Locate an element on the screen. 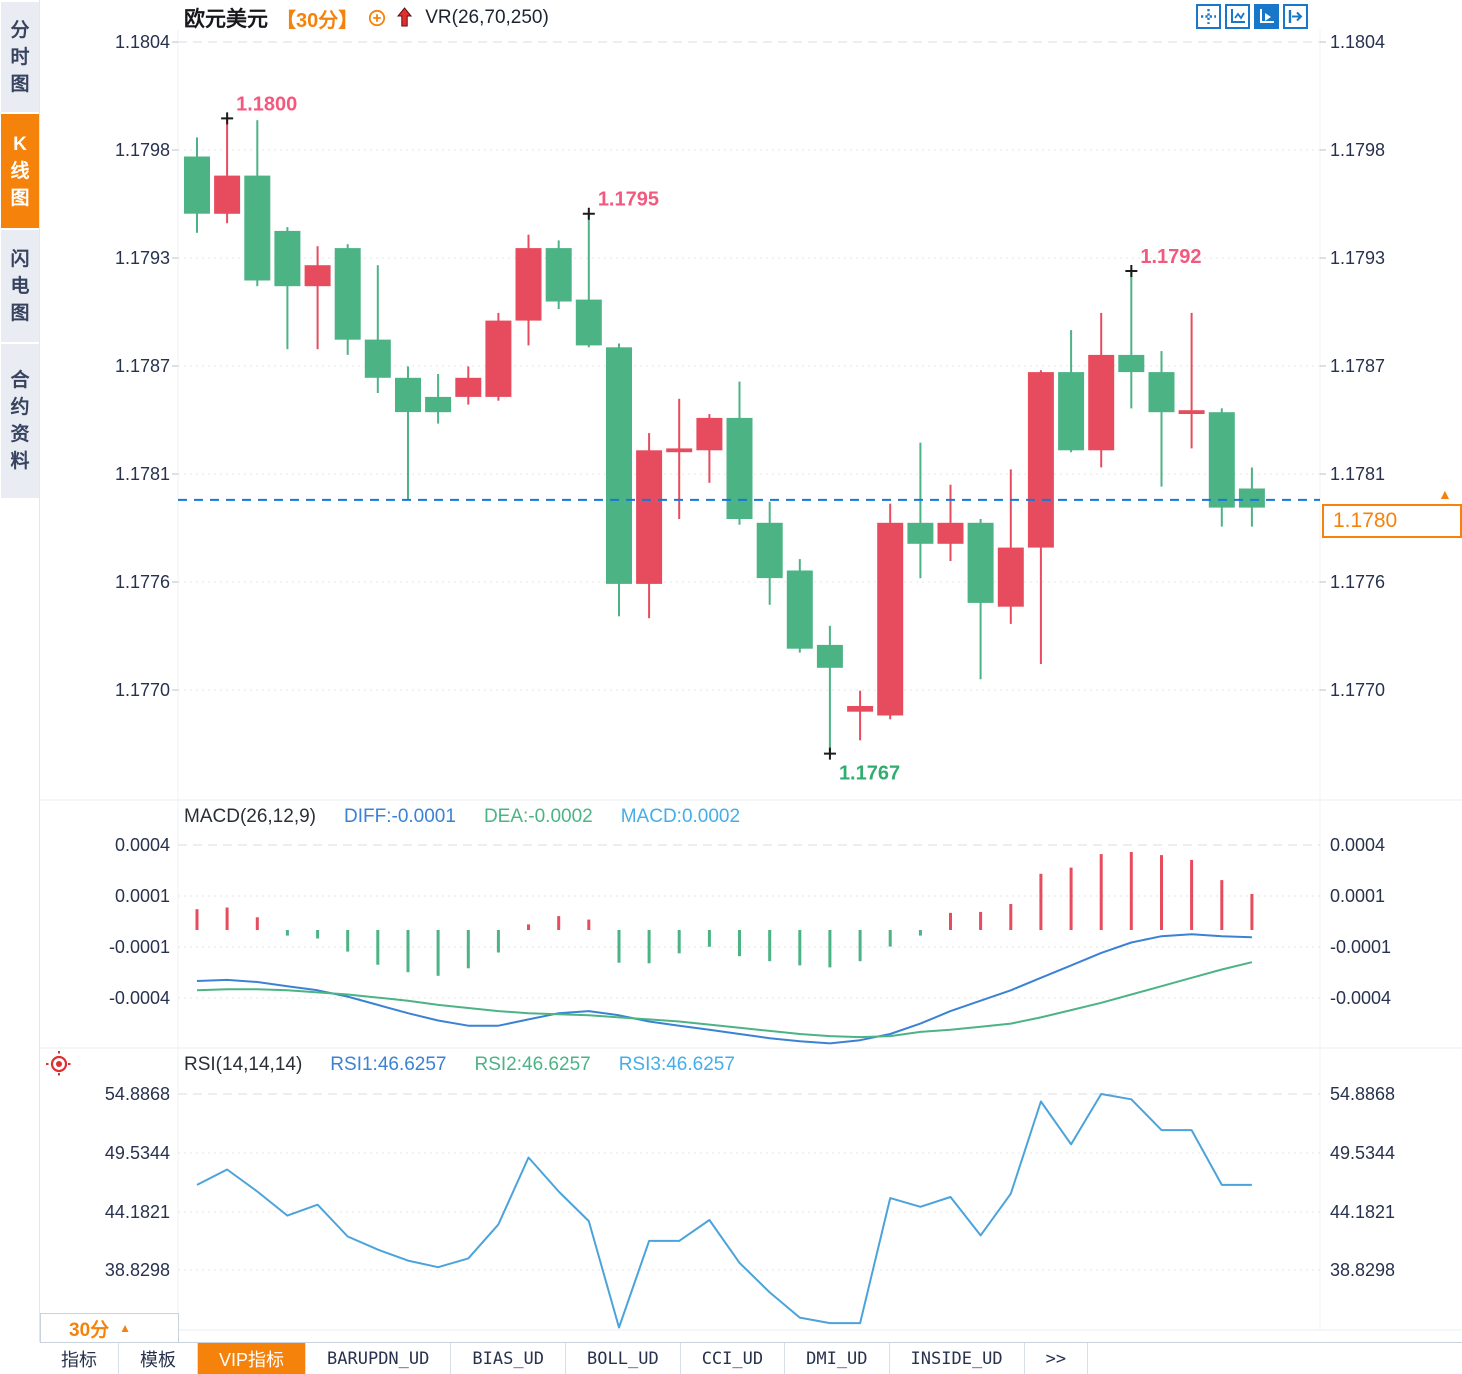 This screenshot has width=1462, height=1374. rsi-axis-label-right: 44.1821 is located at coordinates (1362, 1212).